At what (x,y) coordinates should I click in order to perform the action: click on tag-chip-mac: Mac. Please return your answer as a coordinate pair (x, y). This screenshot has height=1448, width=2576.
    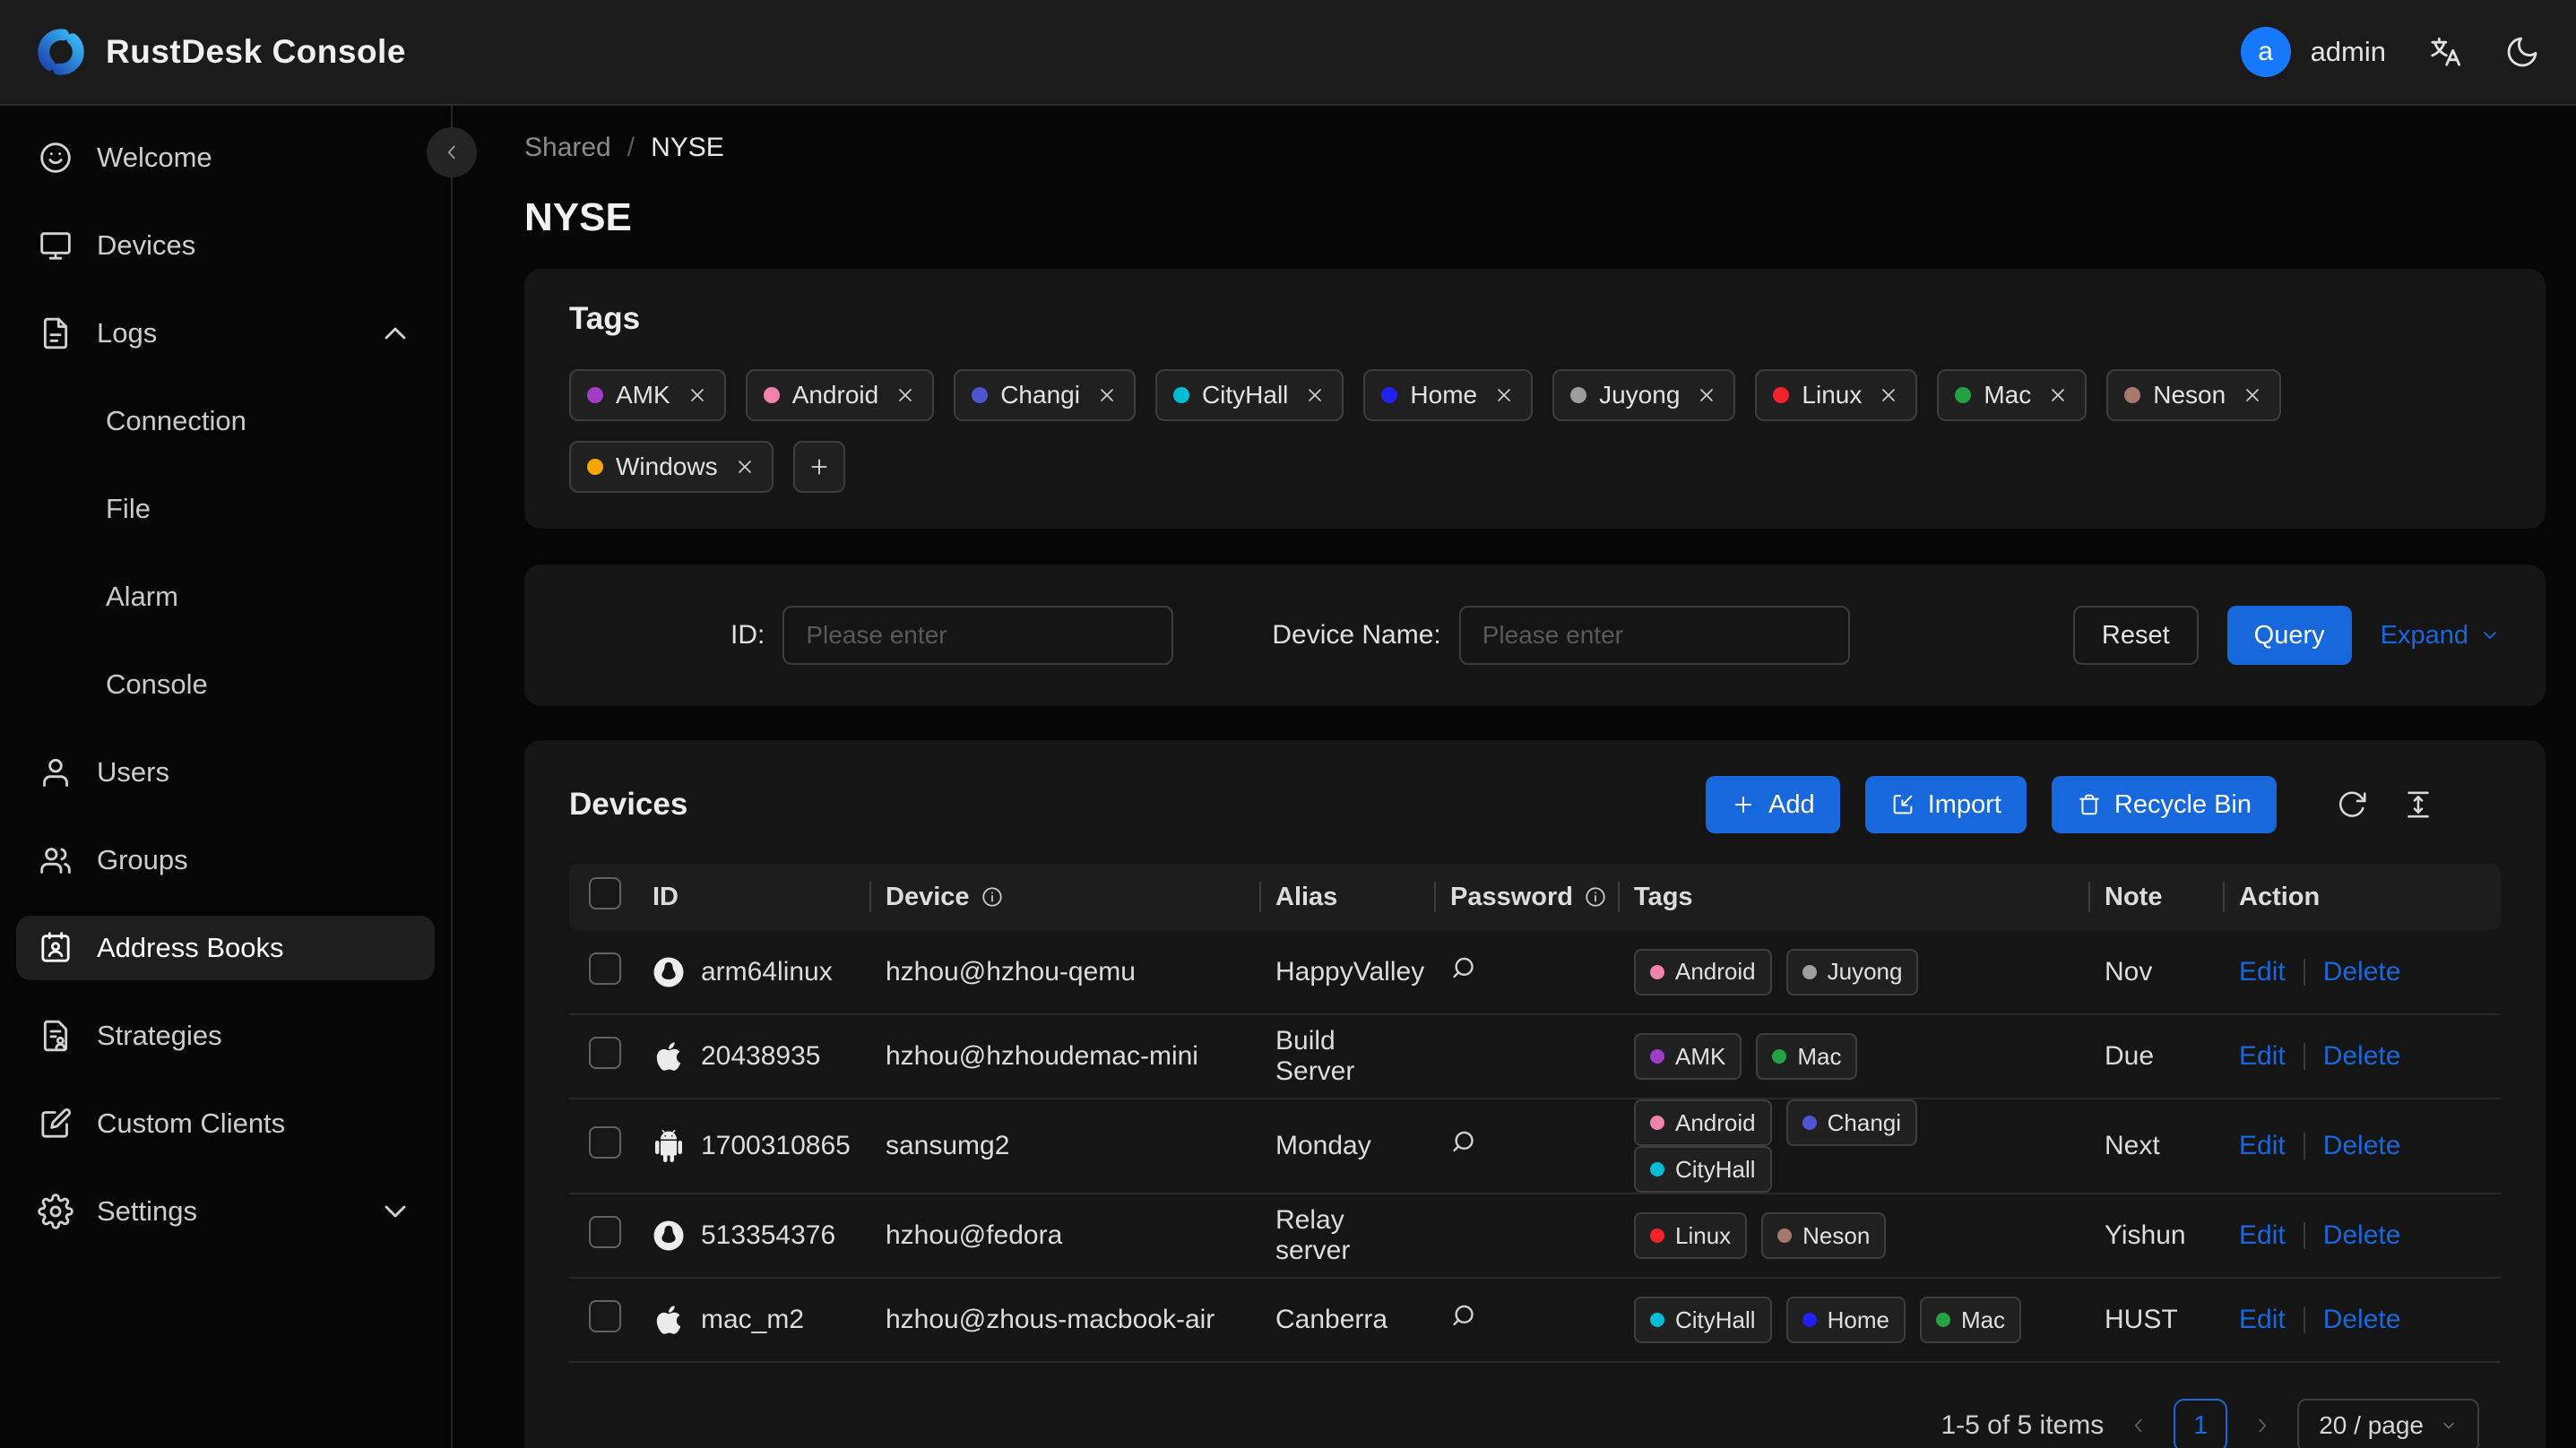
    Looking at the image, I should click on (2012, 395).